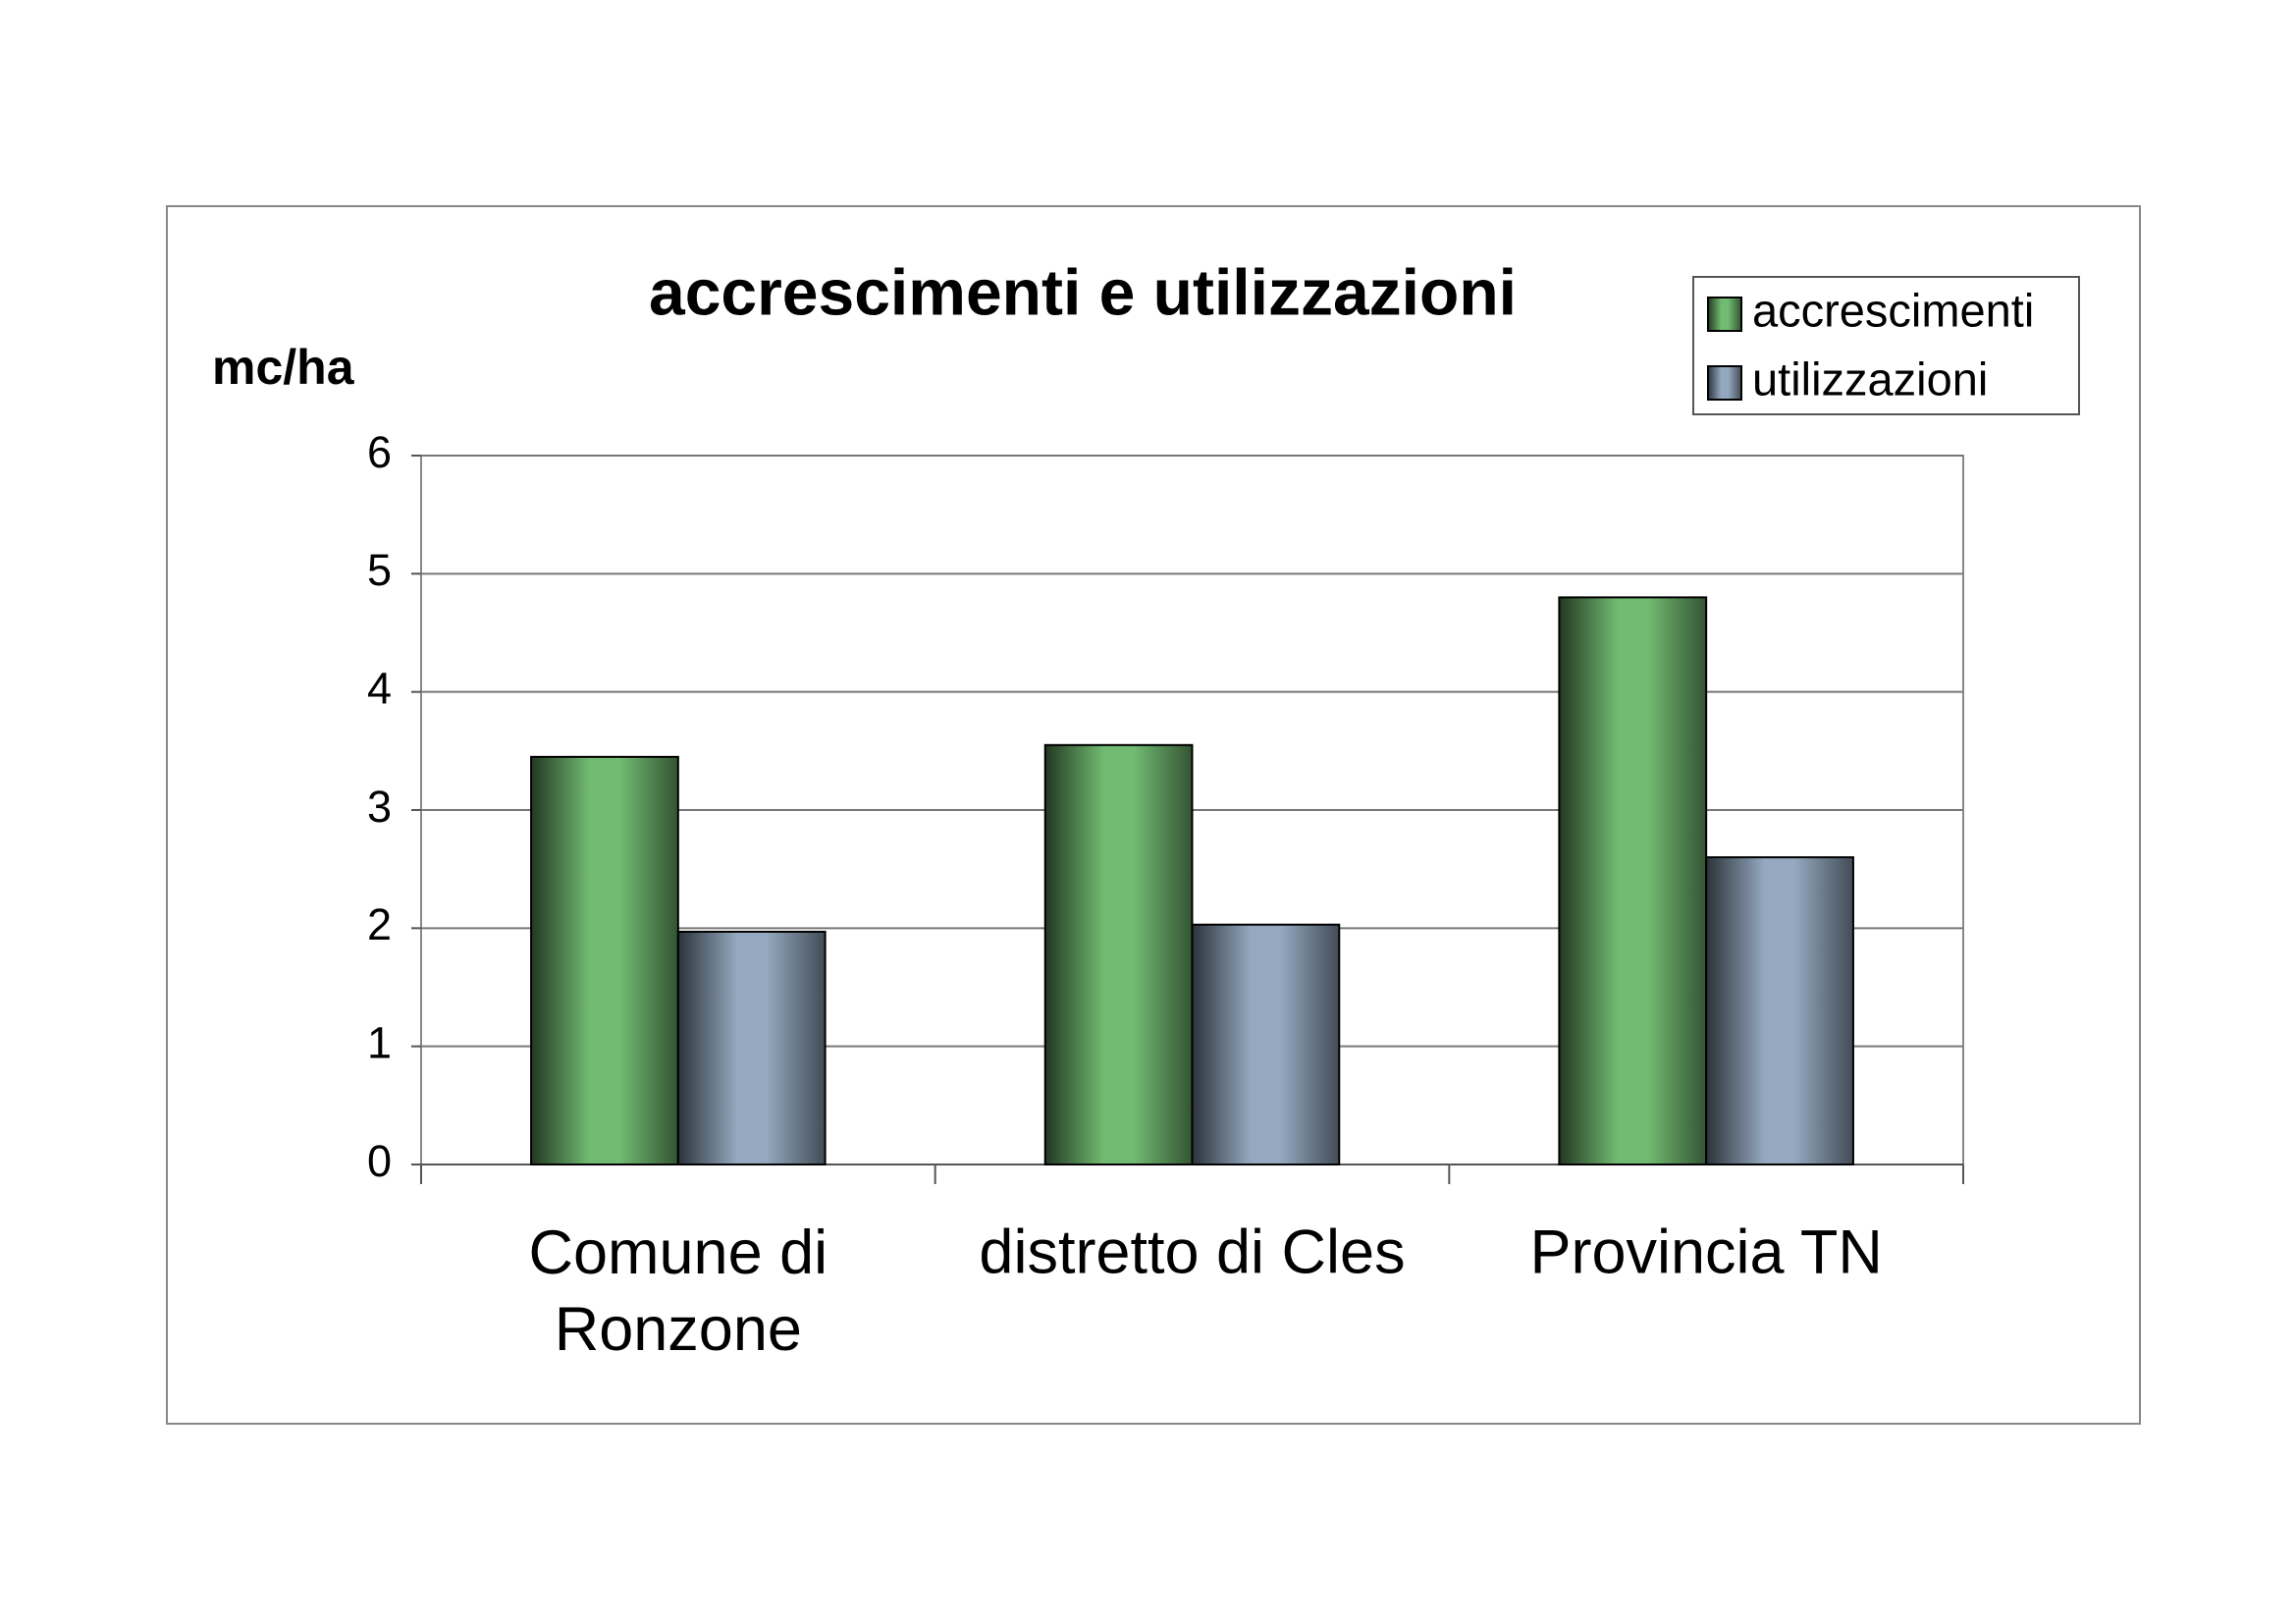 The height and width of the screenshot is (1624, 2296). I want to click on x-tick-label: Provincia TN, so click(1705, 1252).